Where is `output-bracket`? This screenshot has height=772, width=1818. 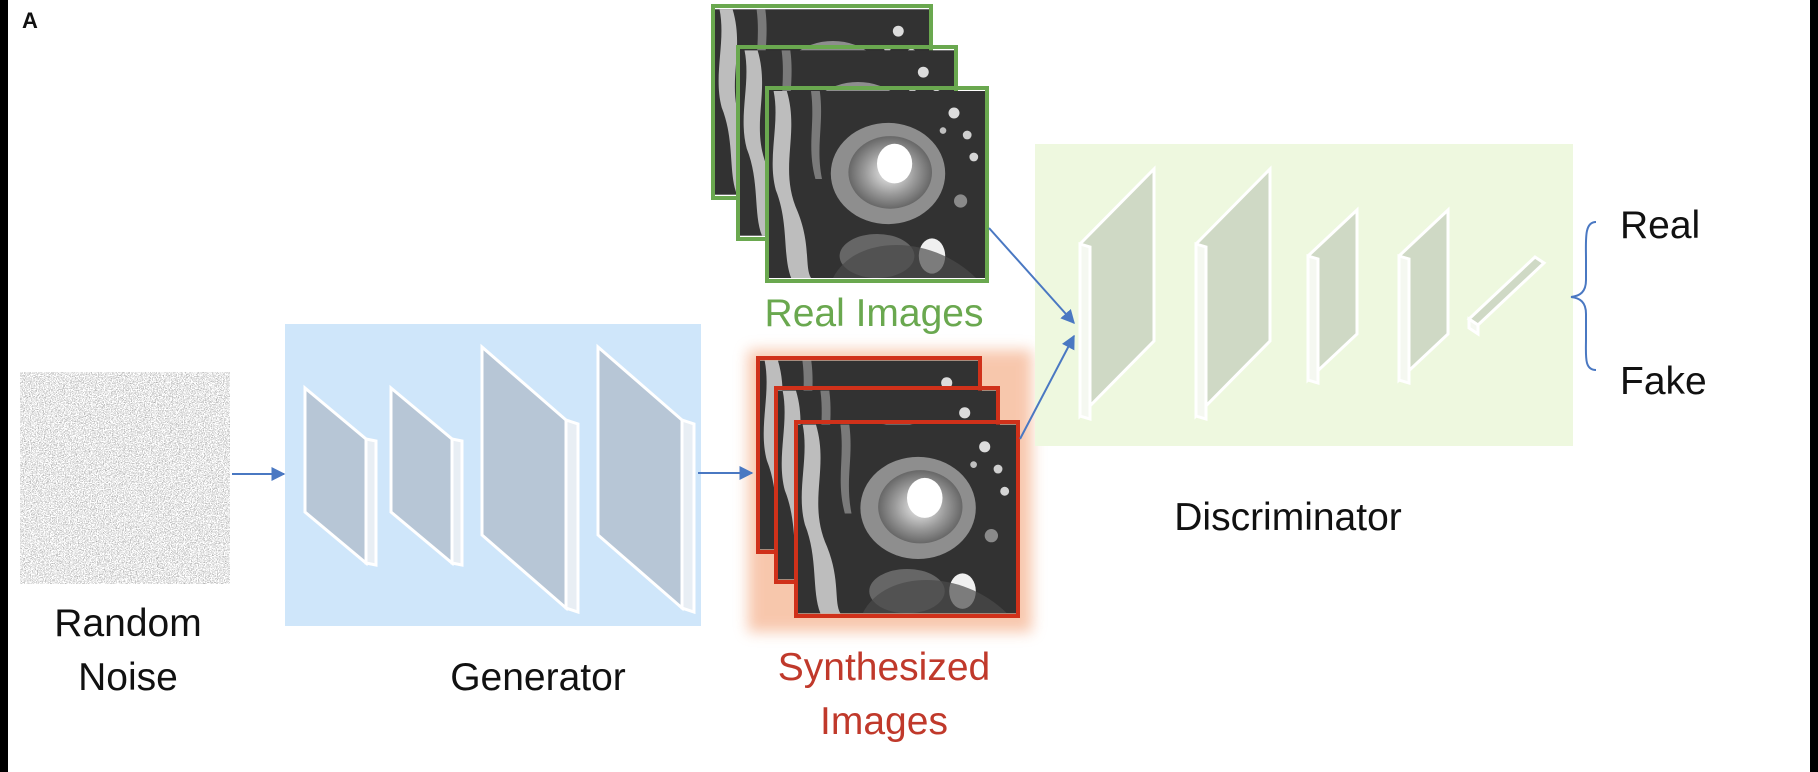
output-bracket is located at coordinates (1583, 296).